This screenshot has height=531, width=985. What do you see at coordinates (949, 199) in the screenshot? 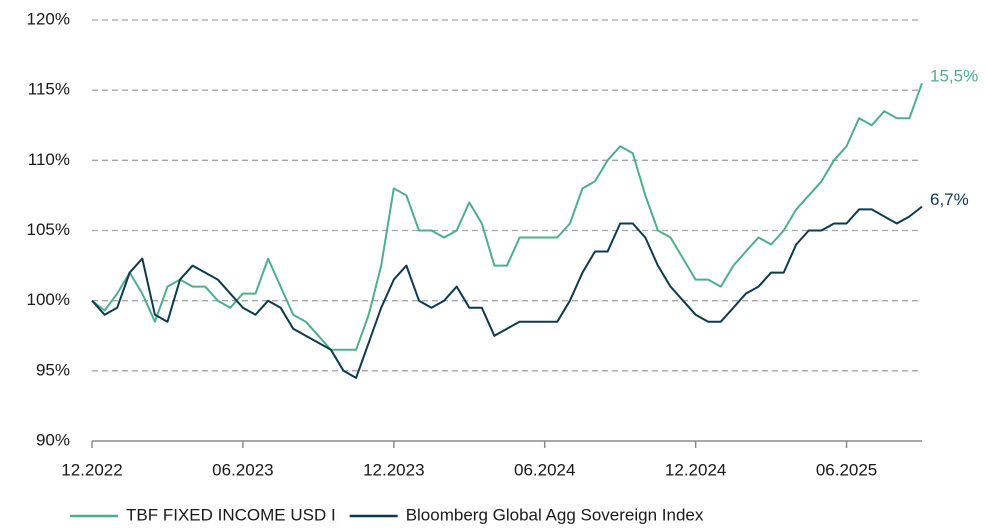
I see `end-label: 6,7%` at bounding box center [949, 199].